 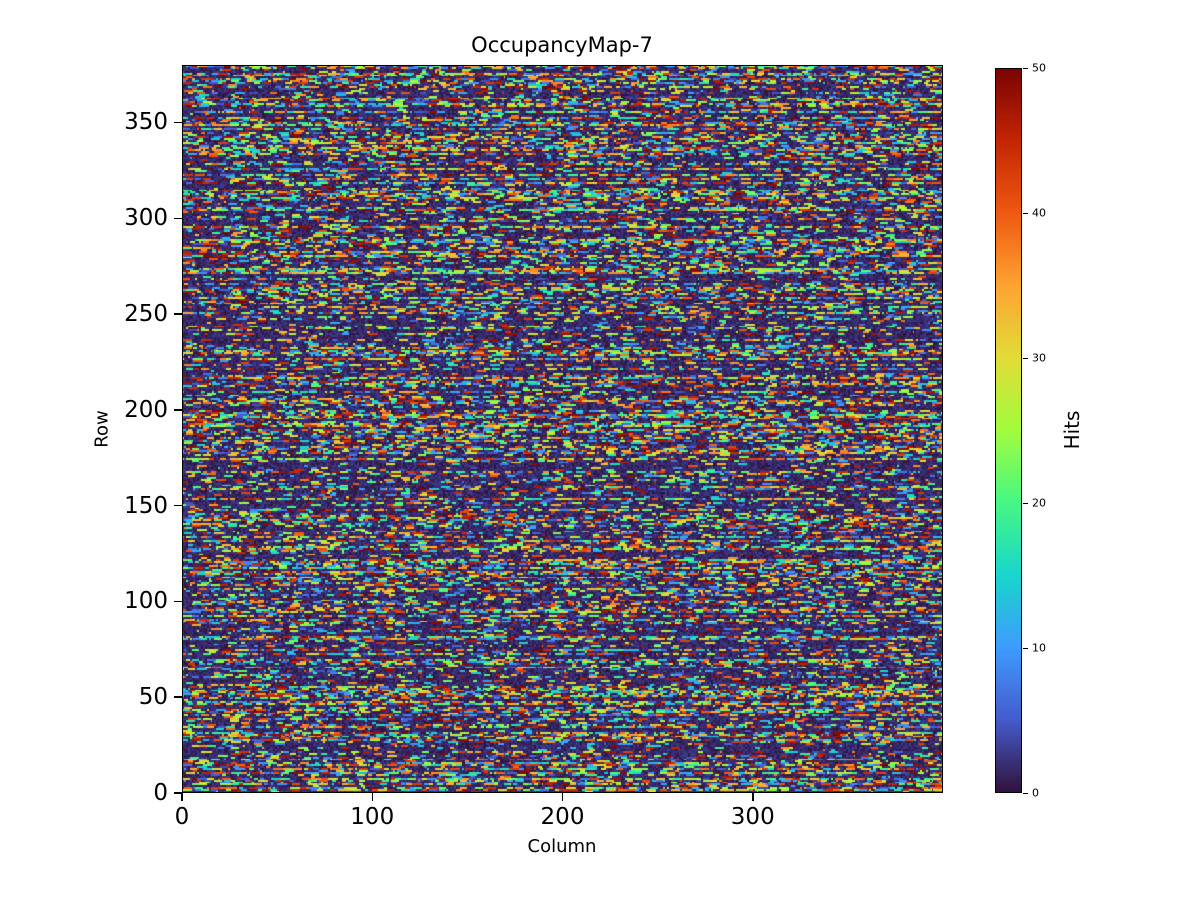 What do you see at coordinates (1039, 68) in the screenshot?
I see `colorbar-tick-label: 50` at bounding box center [1039, 68].